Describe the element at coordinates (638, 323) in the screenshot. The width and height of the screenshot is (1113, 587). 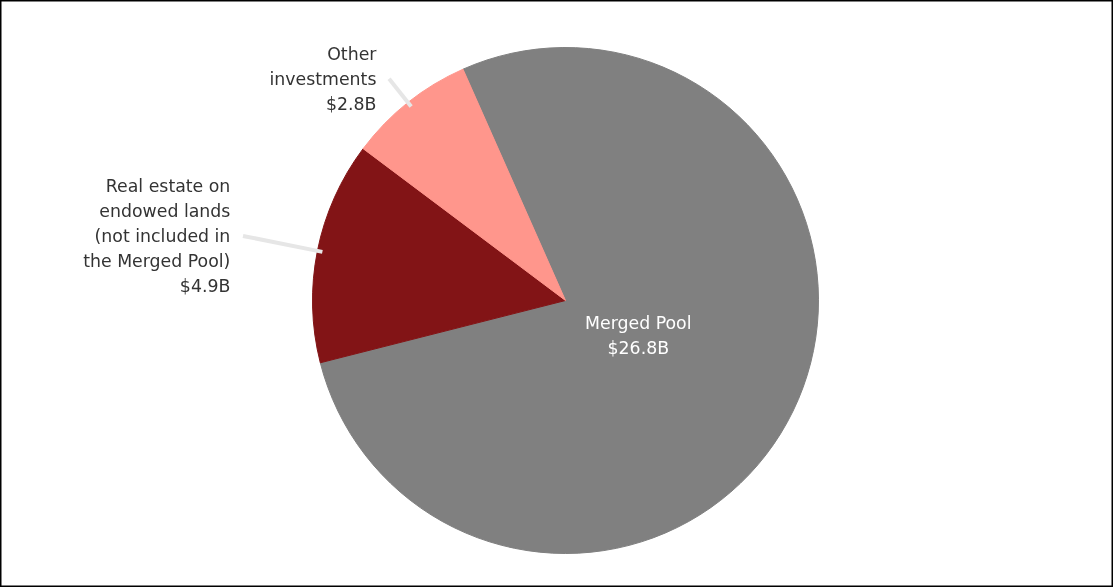
I see `slice-label: Merged Pool` at that location.